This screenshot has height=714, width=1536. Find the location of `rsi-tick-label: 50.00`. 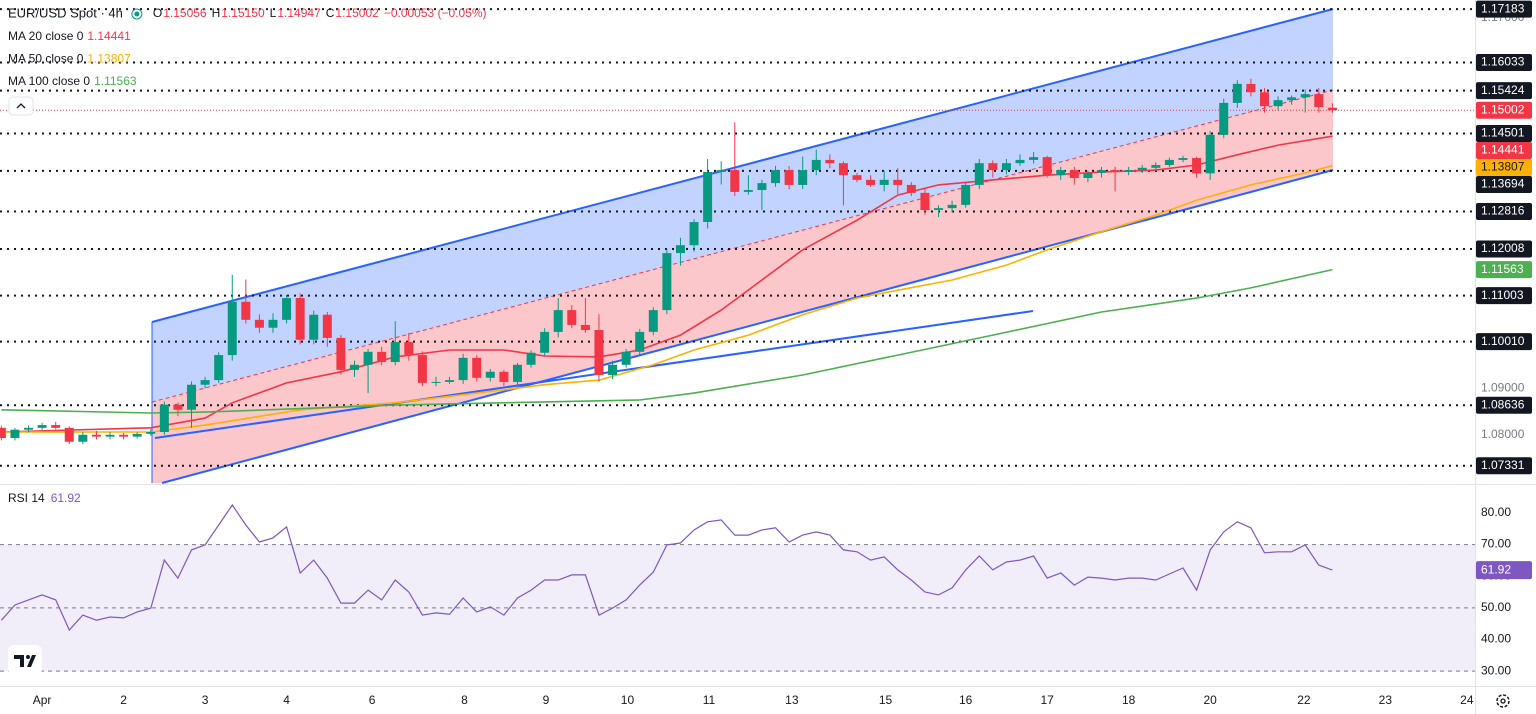

rsi-tick-label: 50.00 is located at coordinates (1496, 607).